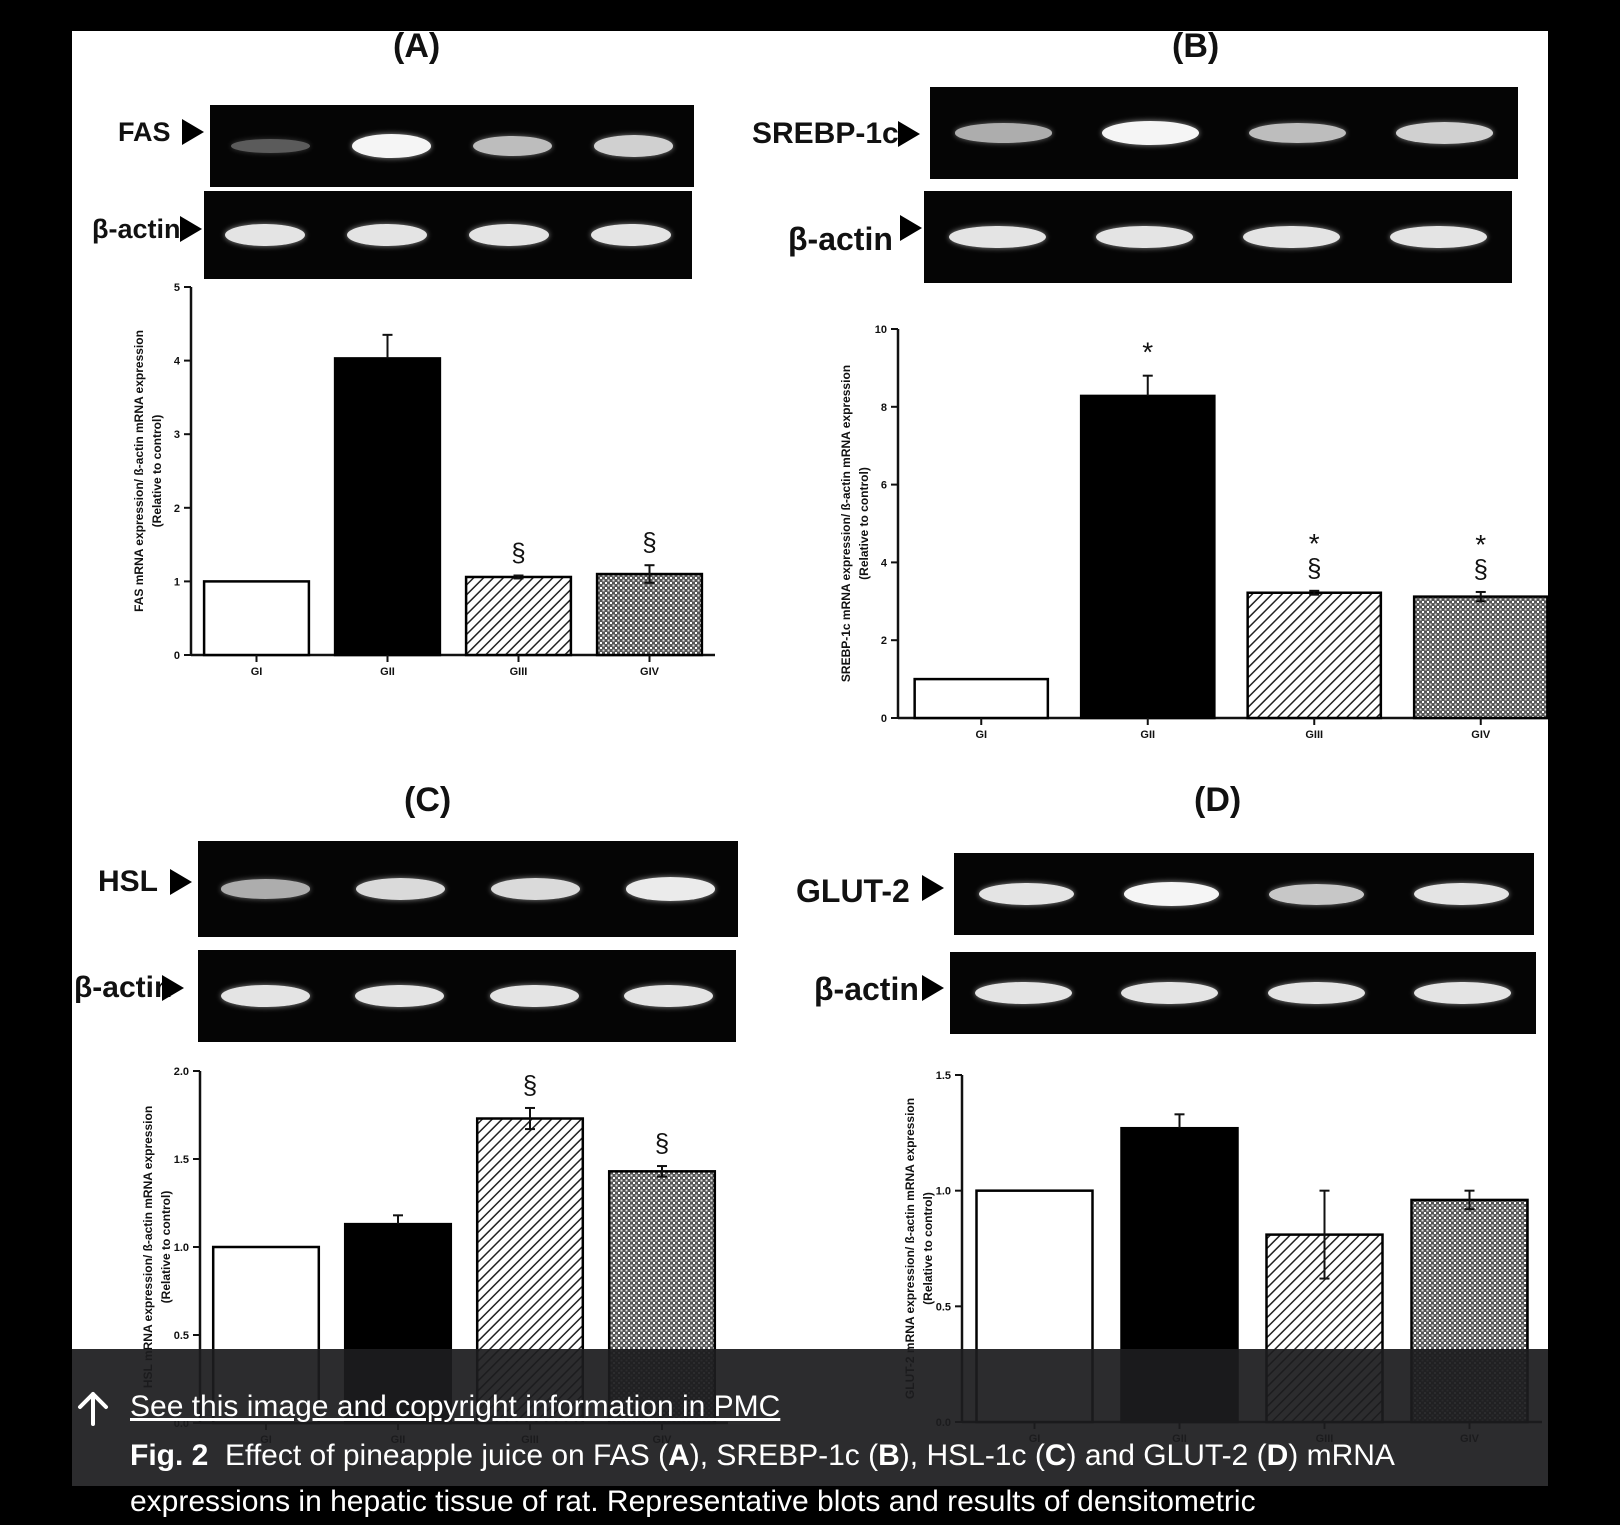 Image resolution: width=1620 pixels, height=1525 pixels. Describe the element at coordinates (1244, 894) in the screenshot. I see `panel-d-gene-gel` at that location.